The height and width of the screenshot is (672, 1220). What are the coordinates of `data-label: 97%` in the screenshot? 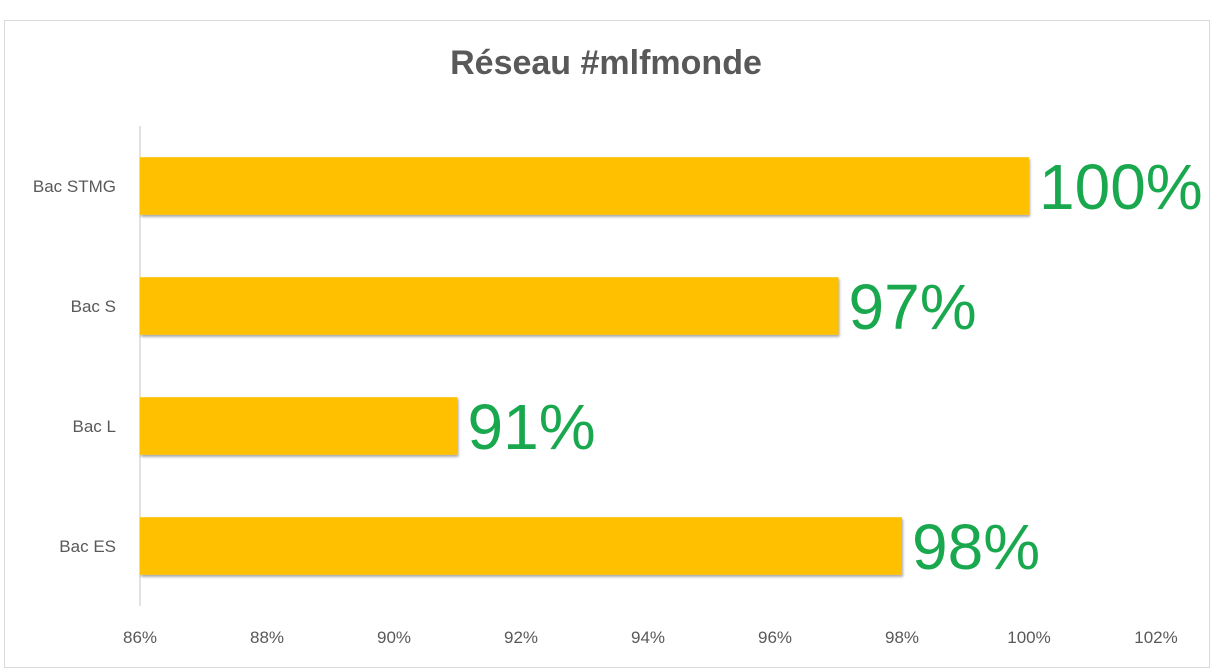 It's located at (913, 307).